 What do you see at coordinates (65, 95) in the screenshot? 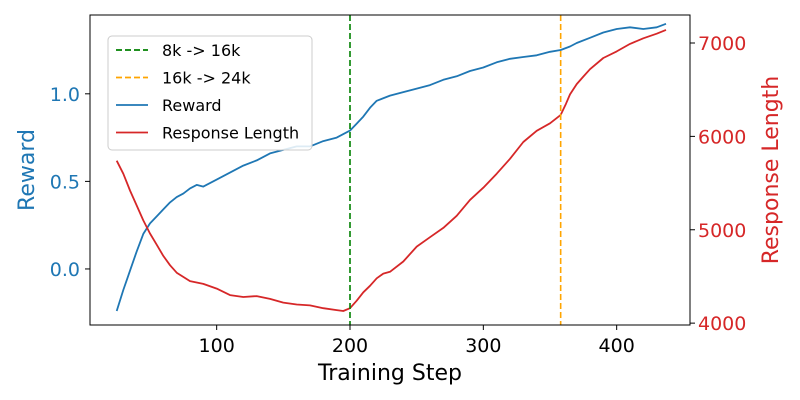
I see `y-left-tick-label: 1.0` at bounding box center [65, 95].